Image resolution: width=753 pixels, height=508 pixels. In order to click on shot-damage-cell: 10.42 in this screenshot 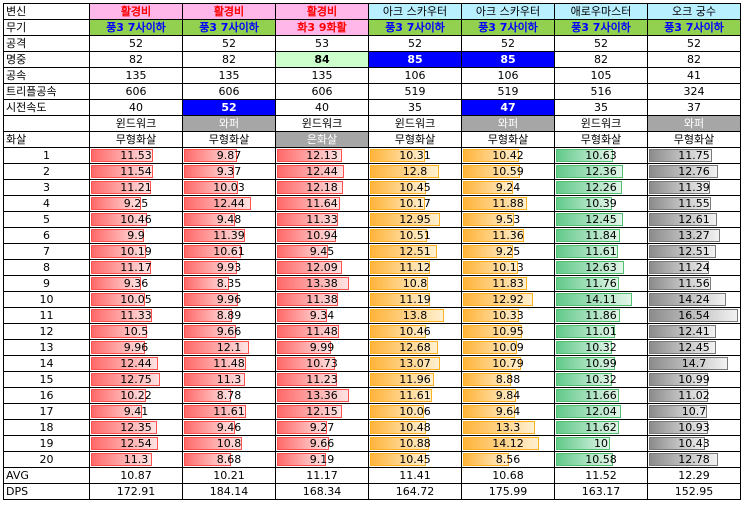, I will do `click(508, 155)`.